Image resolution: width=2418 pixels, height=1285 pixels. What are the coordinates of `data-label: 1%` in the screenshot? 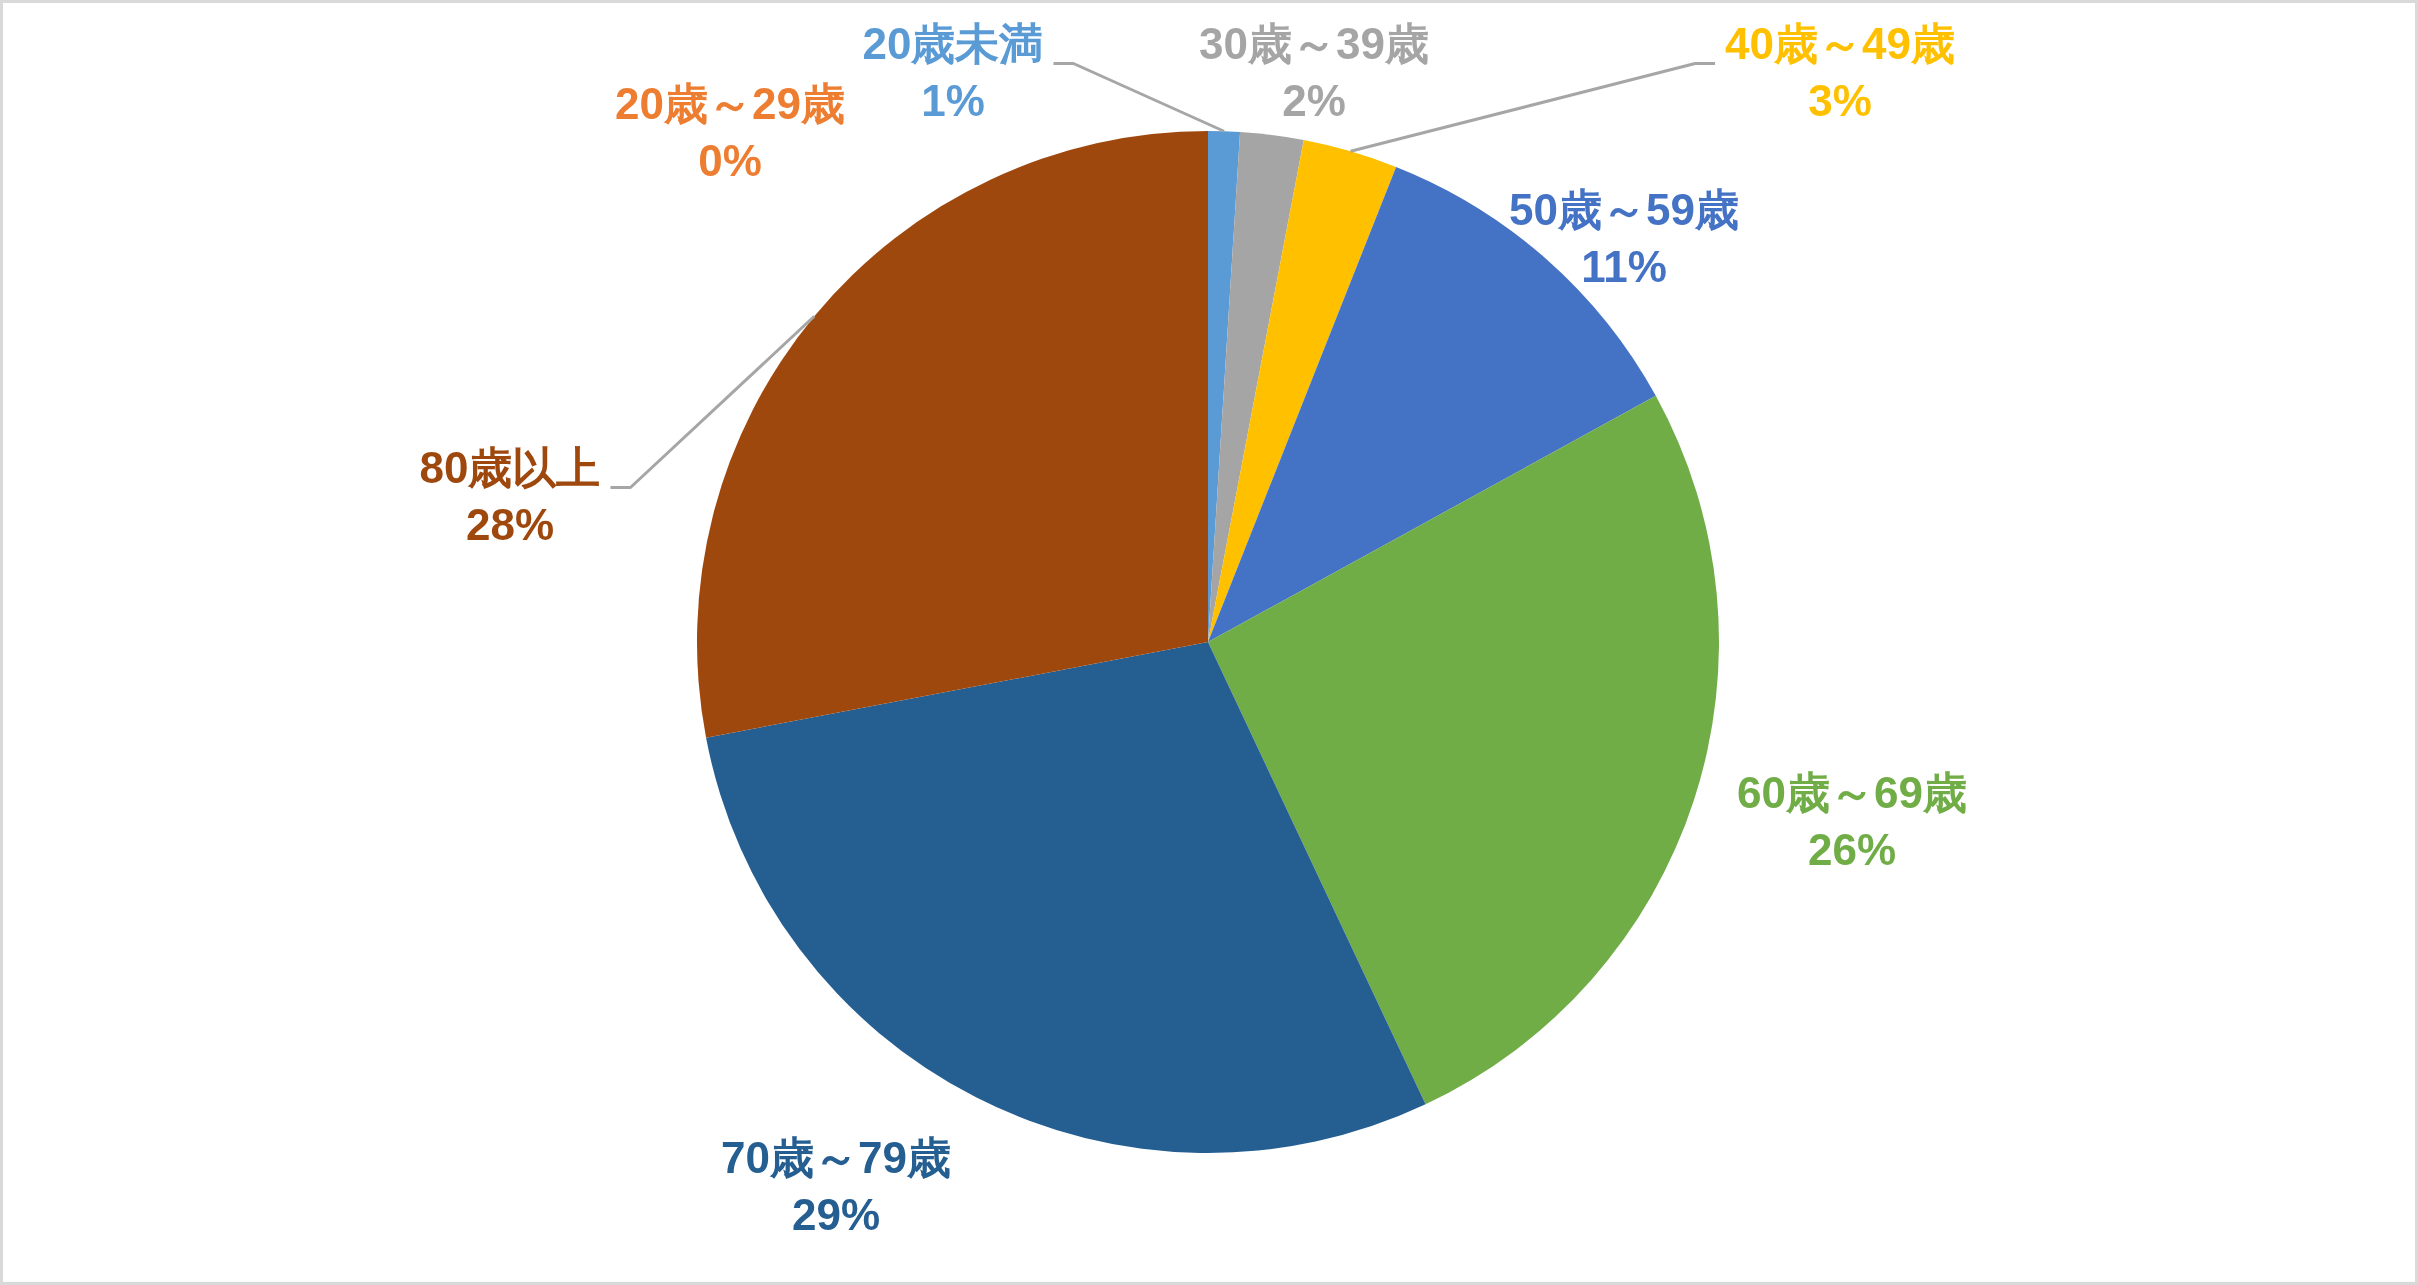 It's located at (953, 100).